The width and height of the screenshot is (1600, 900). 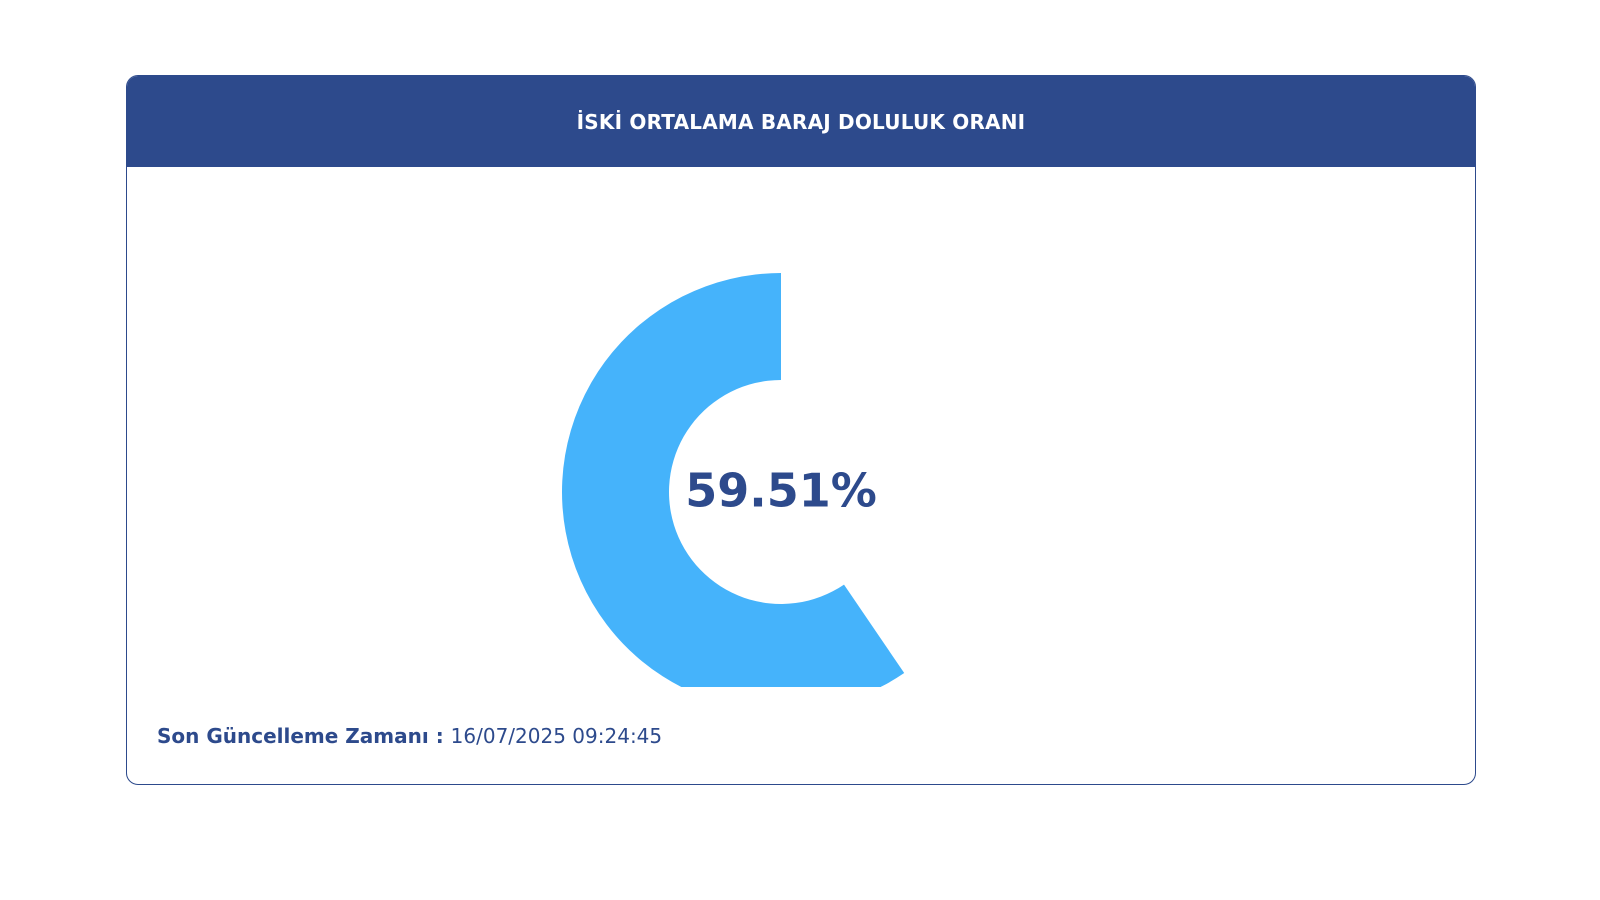 I want to click on card-header: İSKİ ORTALAMA BARAJ DOLULUK ORANI, so click(x=801, y=121).